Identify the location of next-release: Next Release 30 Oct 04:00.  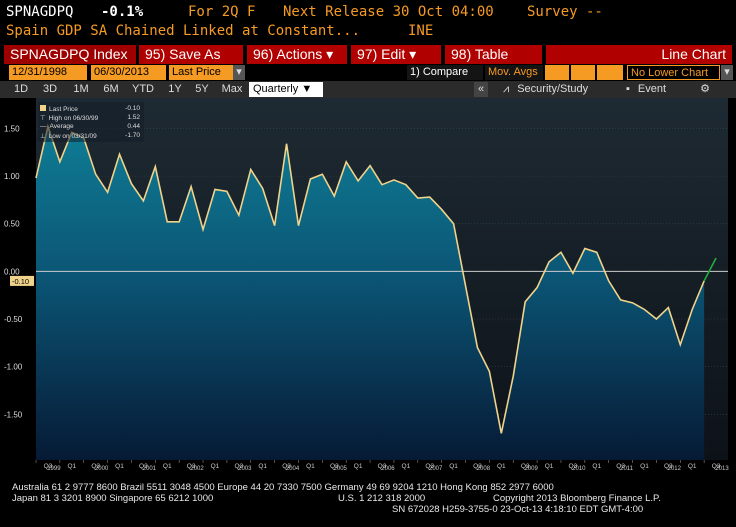
(388, 12).